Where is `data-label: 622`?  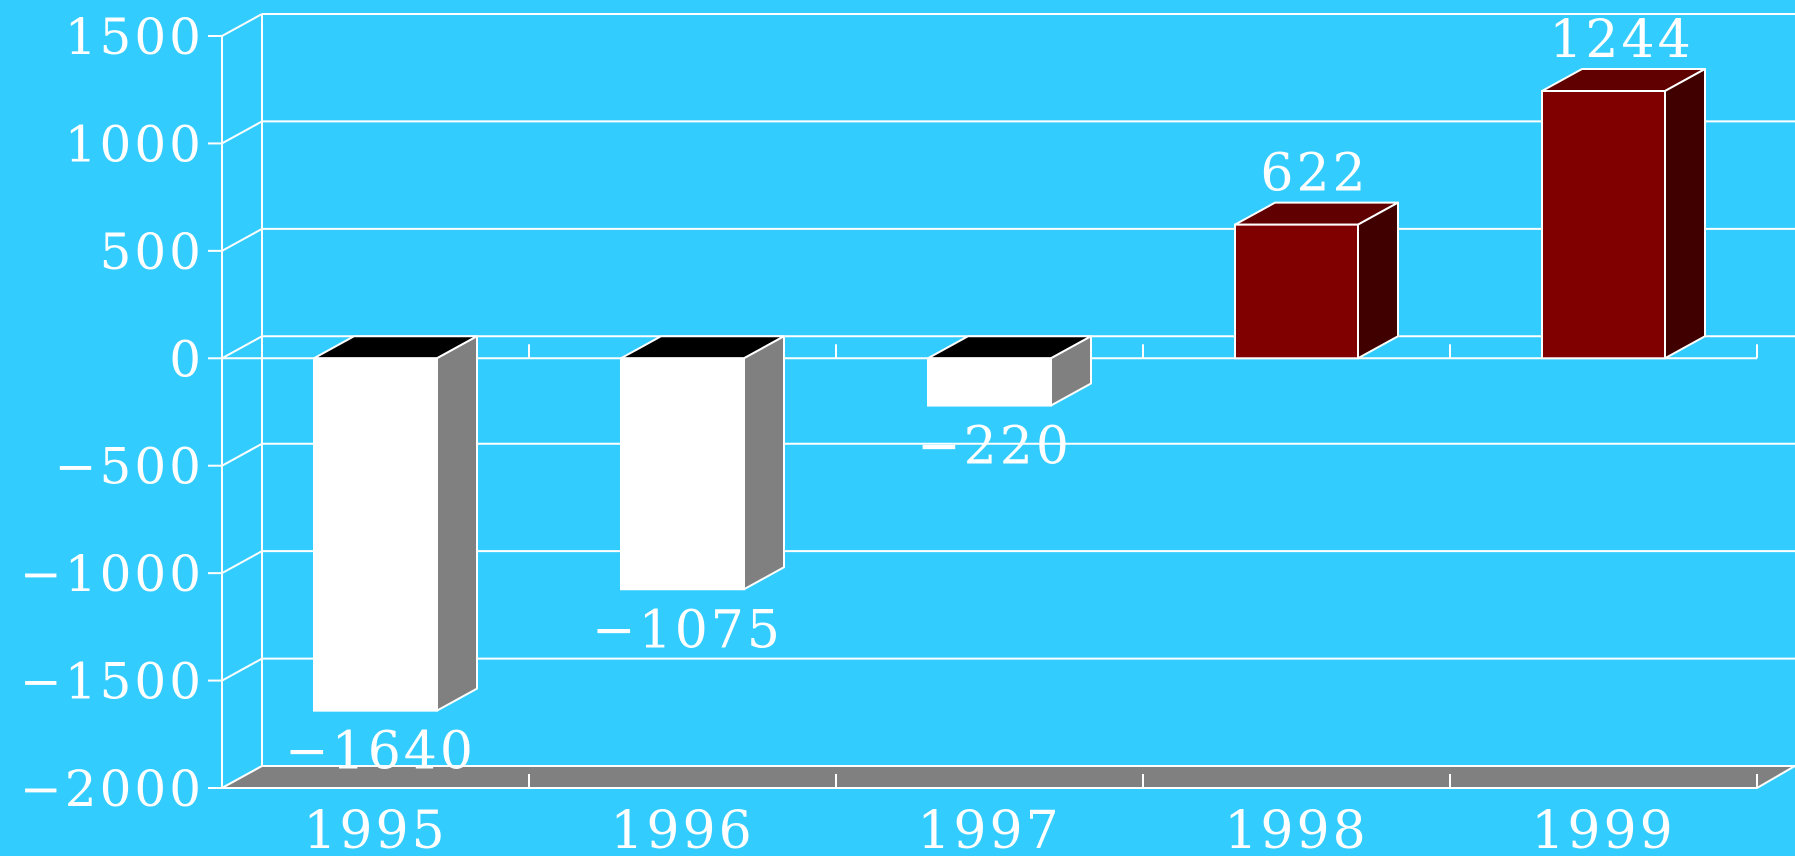 data-label: 622 is located at coordinates (1314, 174).